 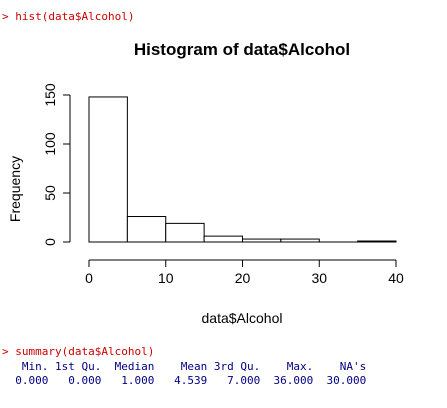 What do you see at coordinates (50, 193) in the screenshot?
I see `y-tick-label: 50` at bounding box center [50, 193].